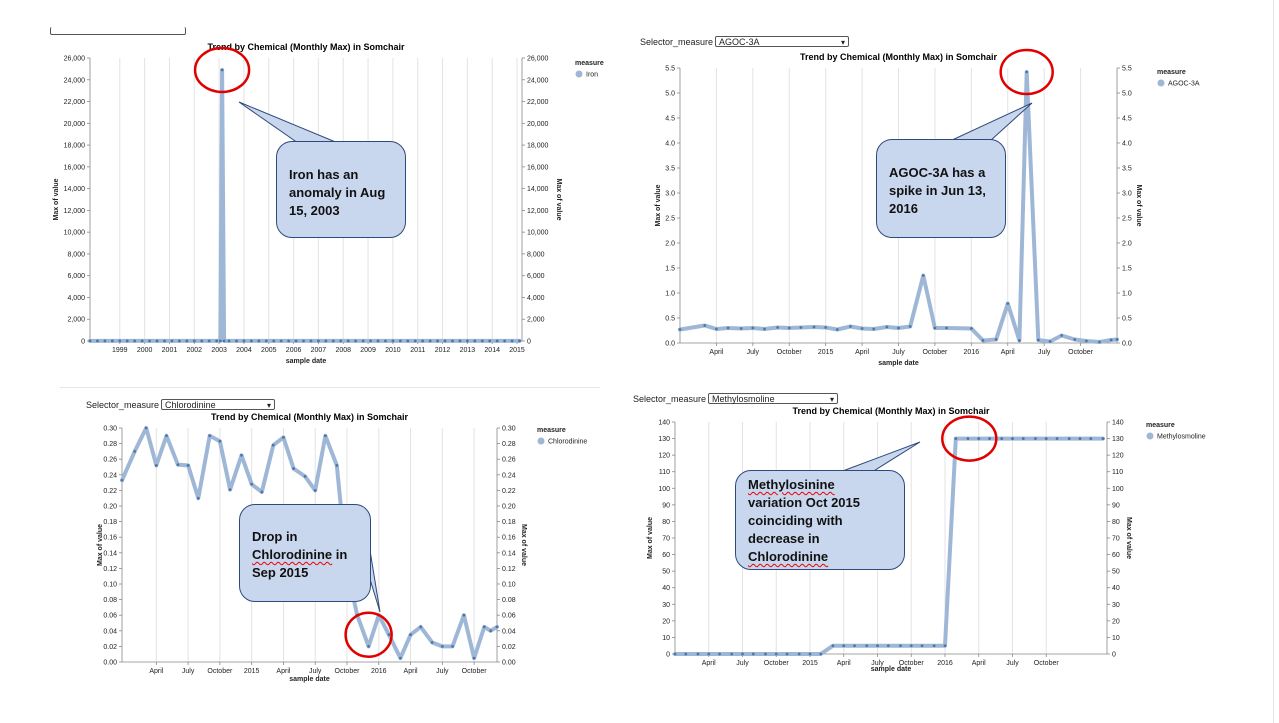 The image size is (1279, 723). Describe the element at coordinates (843, 42) in the screenshot. I see `chevron-down-icon: ▾` at that location.